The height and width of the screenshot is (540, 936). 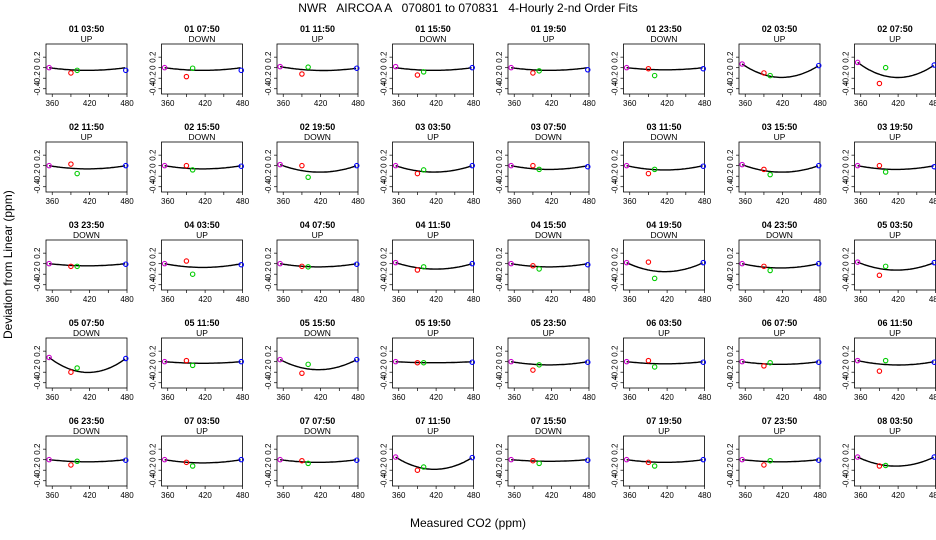 I want to click on panel-title: 05 19:50, so click(x=433, y=323).